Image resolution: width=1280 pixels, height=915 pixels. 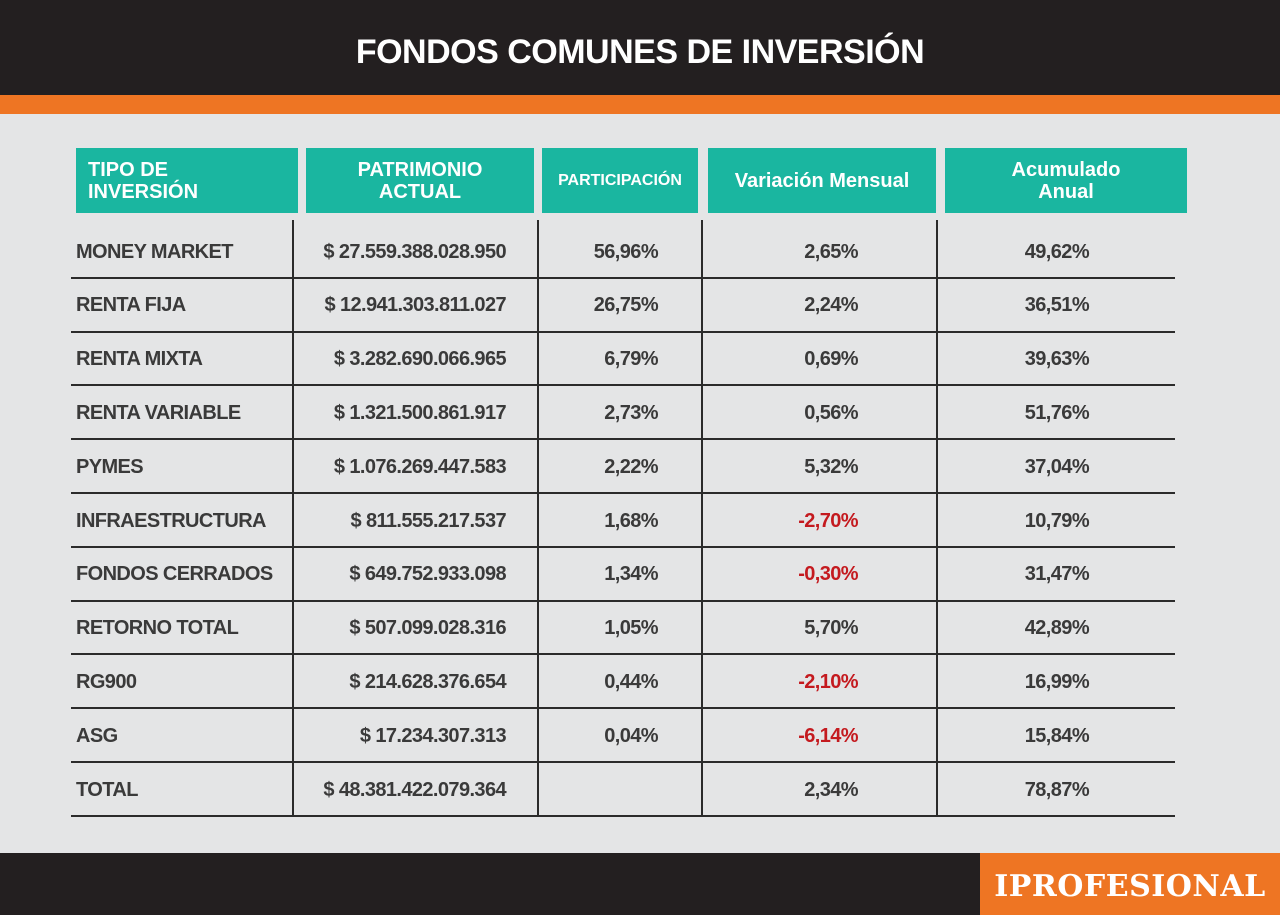 I want to click on row-acumulado: 36,51%, so click(x=1057, y=305).